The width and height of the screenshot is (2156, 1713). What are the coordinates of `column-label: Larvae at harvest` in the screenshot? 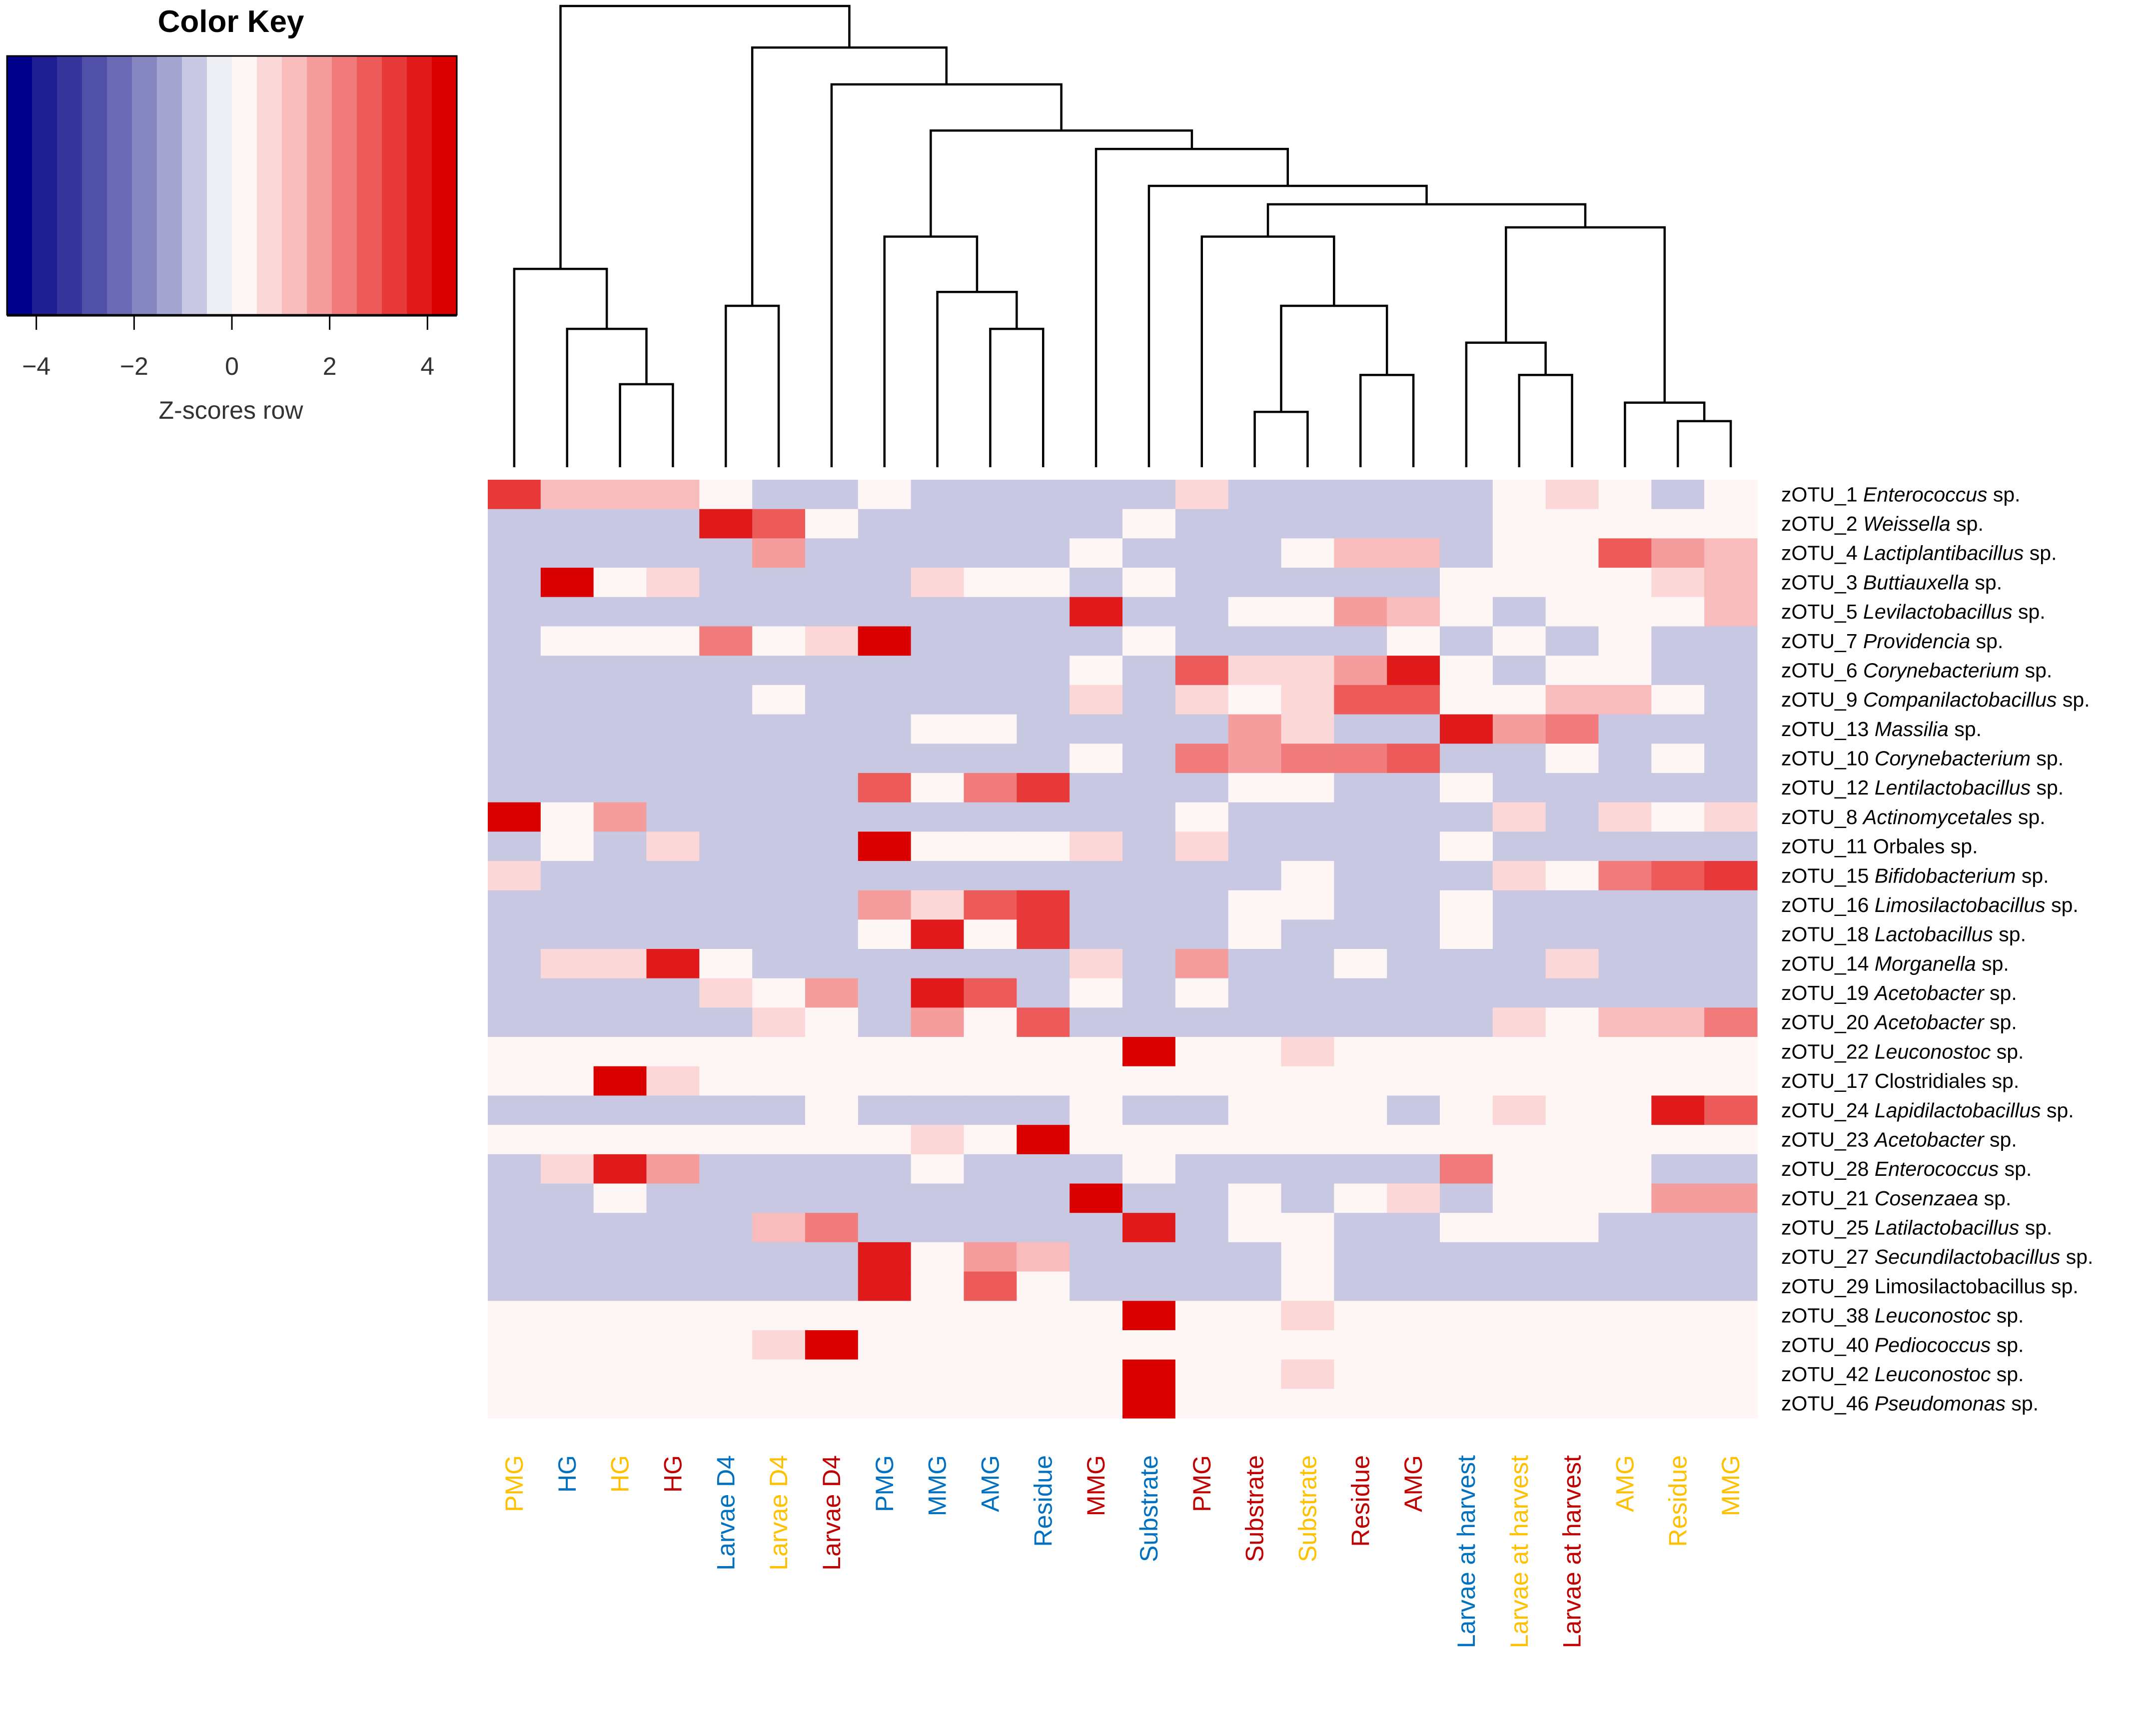 It's located at (1519, 1552).